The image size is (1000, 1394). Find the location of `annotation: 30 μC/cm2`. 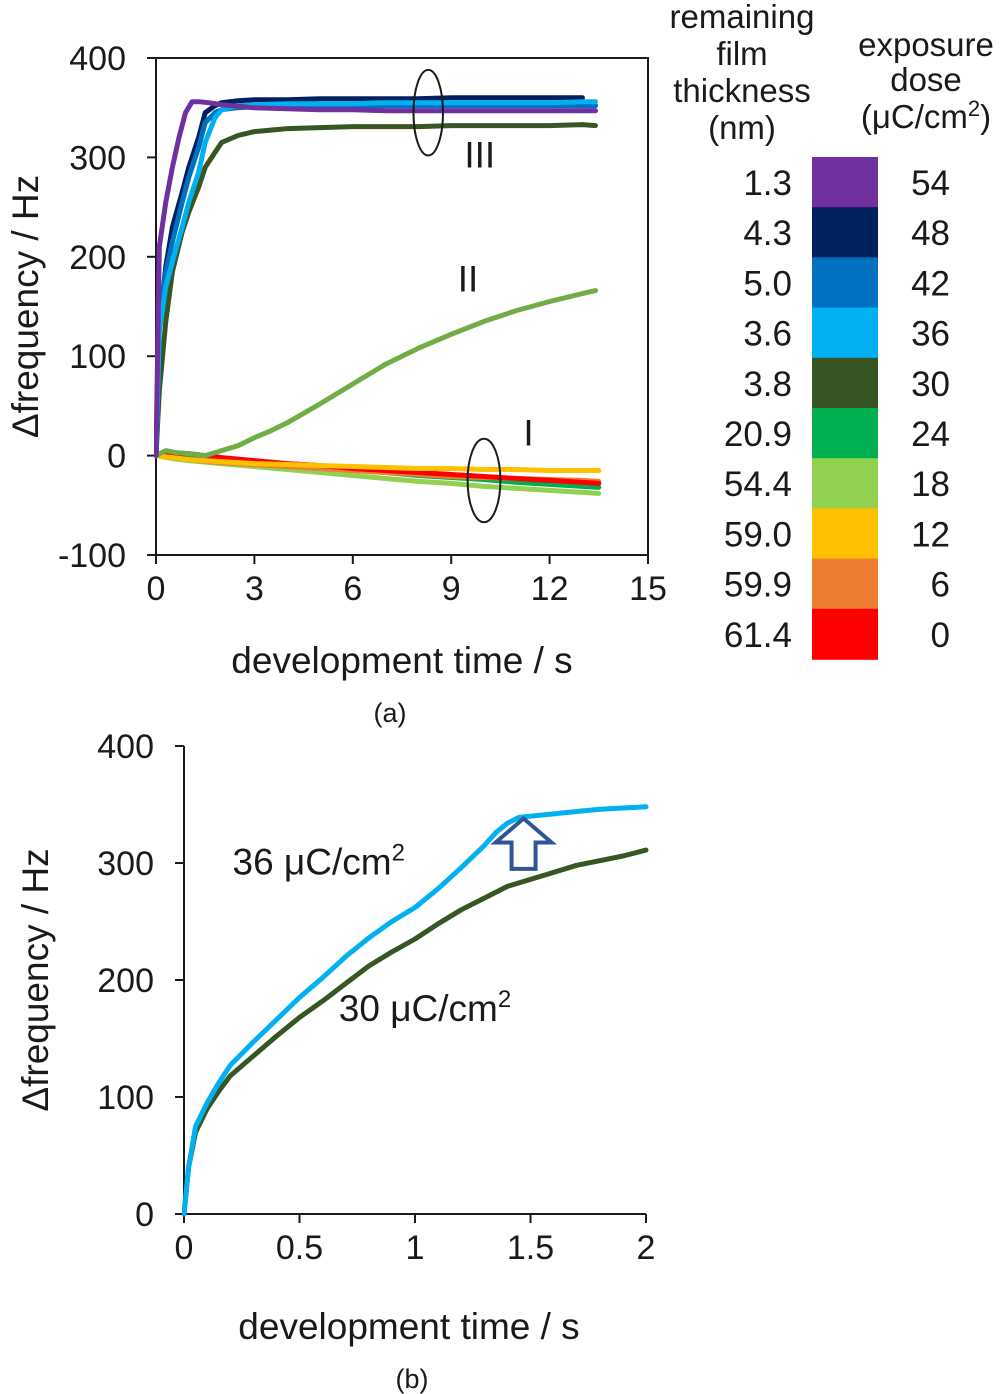

annotation: 30 μC/cm2 is located at coordinates (425, 1007).